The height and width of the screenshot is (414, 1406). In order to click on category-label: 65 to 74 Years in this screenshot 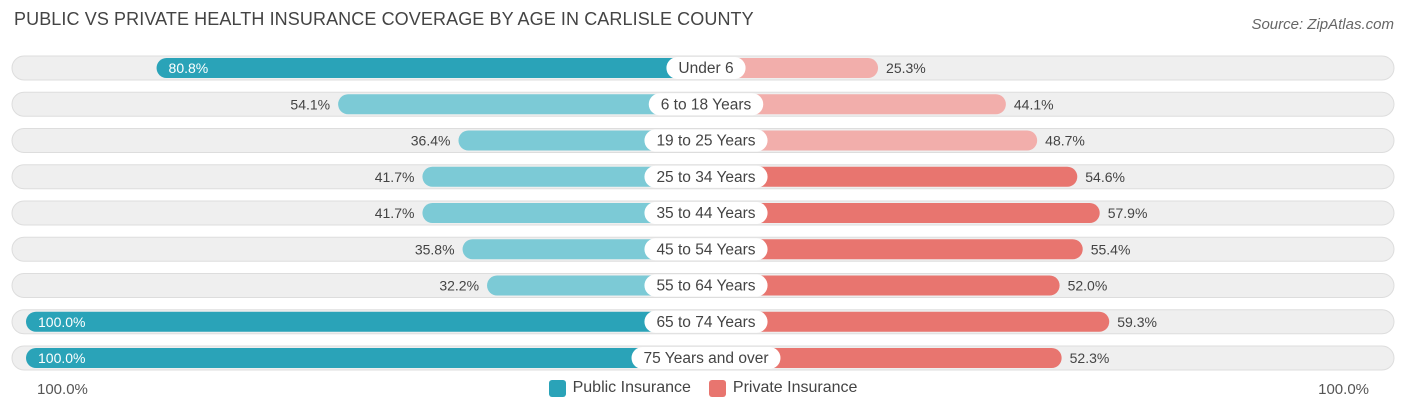, I will do `click(705, 322)`.